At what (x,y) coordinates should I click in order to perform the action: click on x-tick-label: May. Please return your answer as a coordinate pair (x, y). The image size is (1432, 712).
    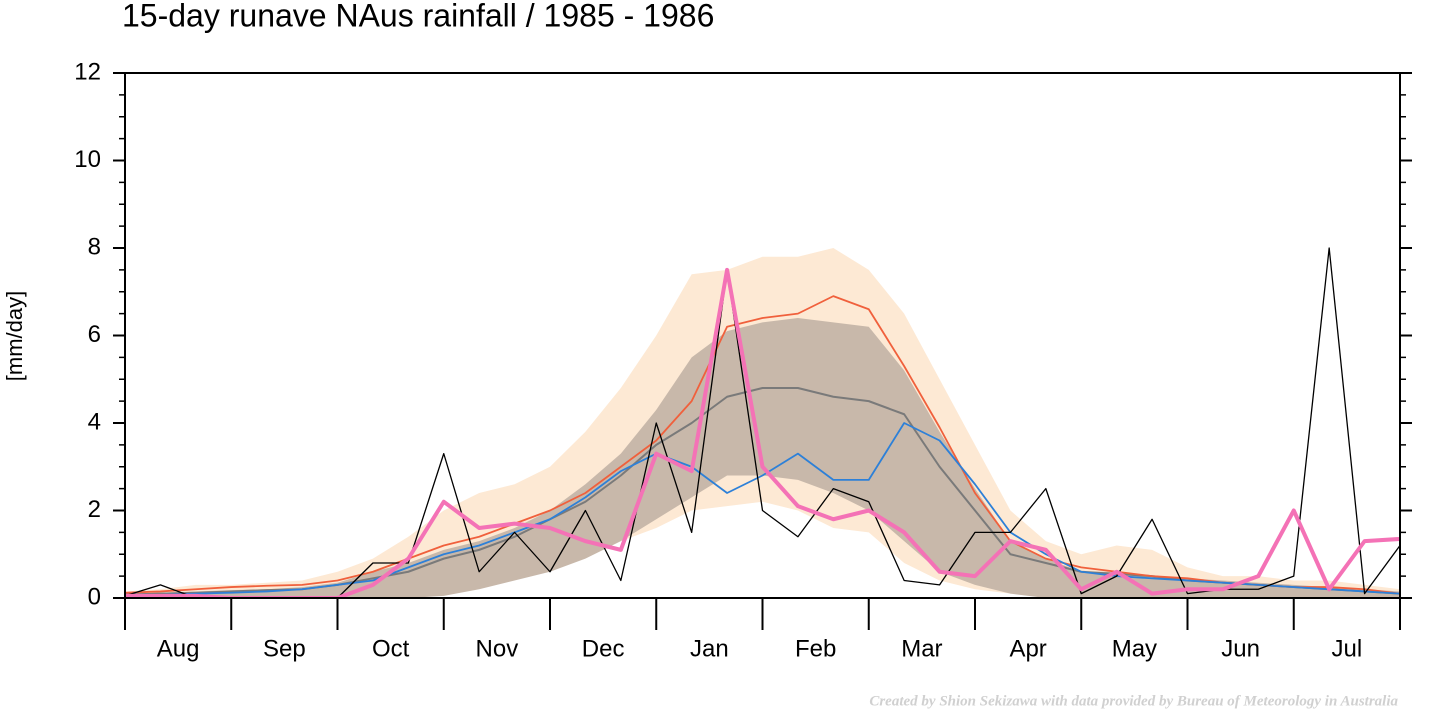
    Looking at the image, I should click on (1134, 648).